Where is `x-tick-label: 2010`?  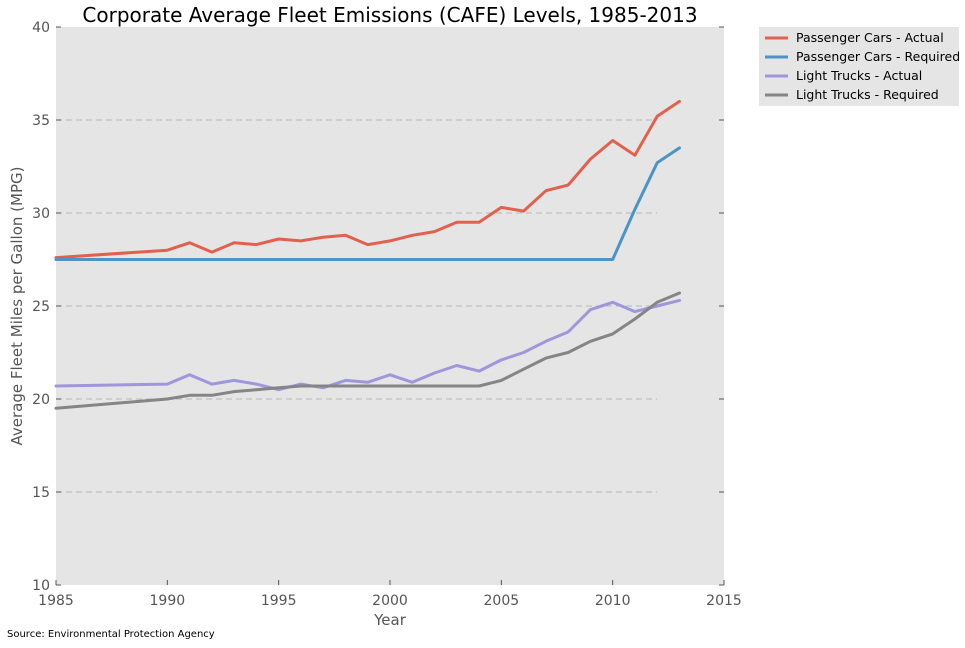
x-tick-label: 2010 is located at coordinates (613, 601).